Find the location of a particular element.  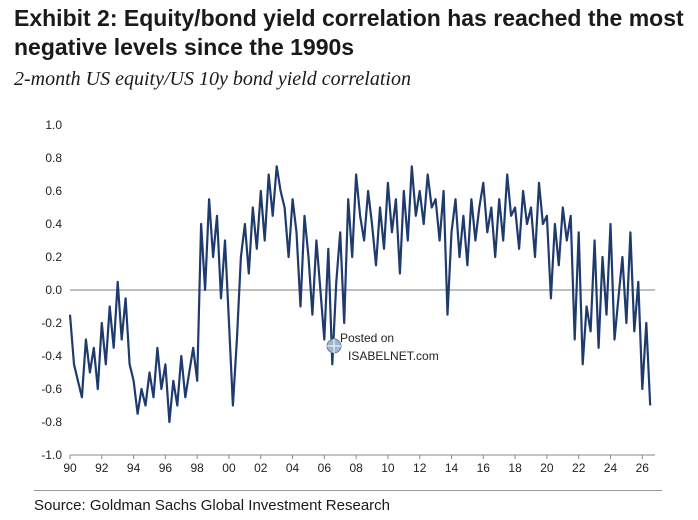

x-tick-label: 26 is located at coordinates (643, 468).